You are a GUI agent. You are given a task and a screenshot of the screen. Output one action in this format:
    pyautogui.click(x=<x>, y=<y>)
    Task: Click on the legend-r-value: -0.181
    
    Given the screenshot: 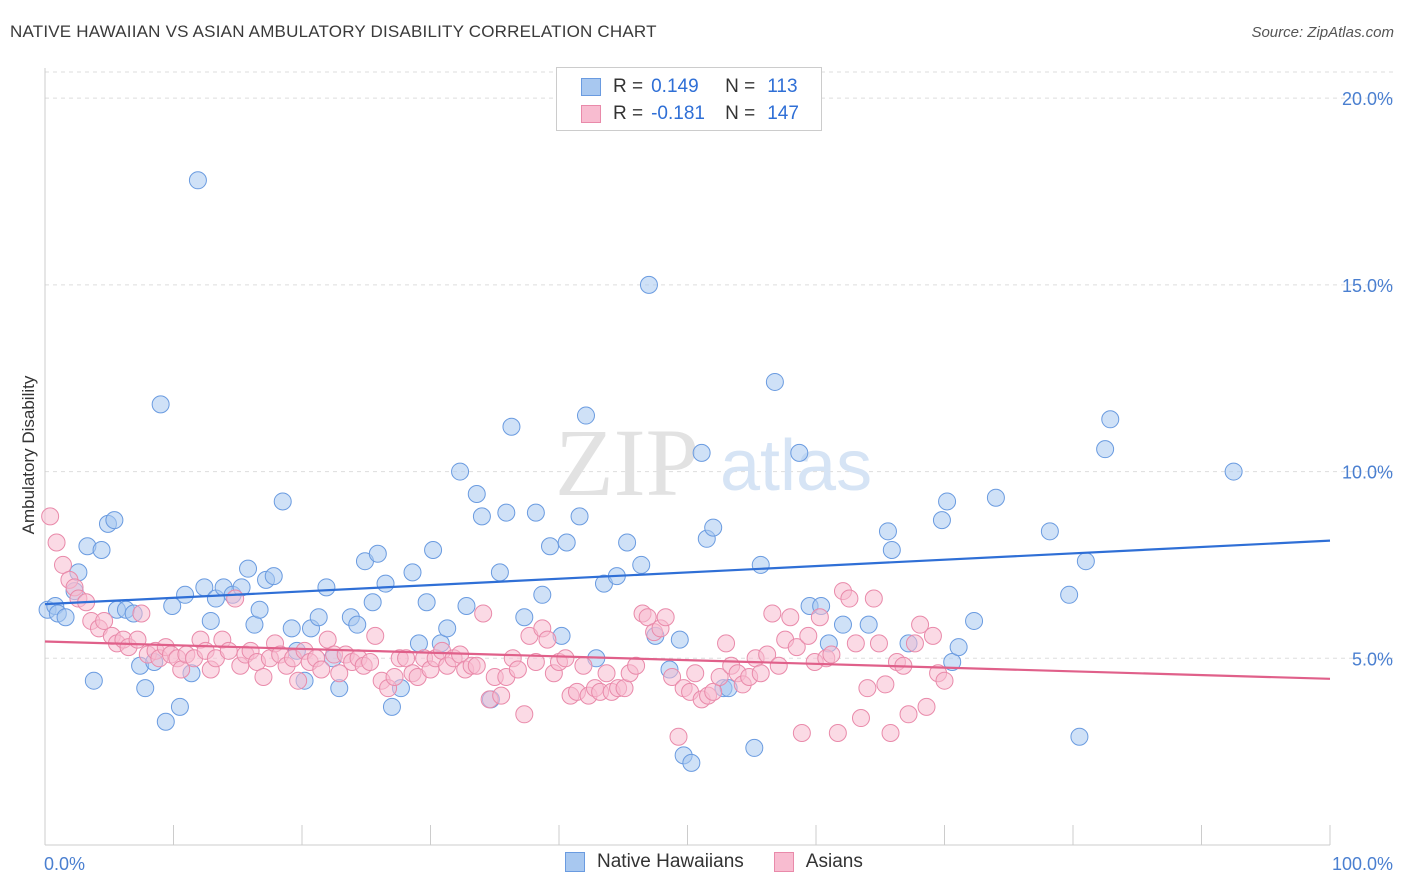 What is the action you would take?
    pyautogui.click(x=678, y=113)
    